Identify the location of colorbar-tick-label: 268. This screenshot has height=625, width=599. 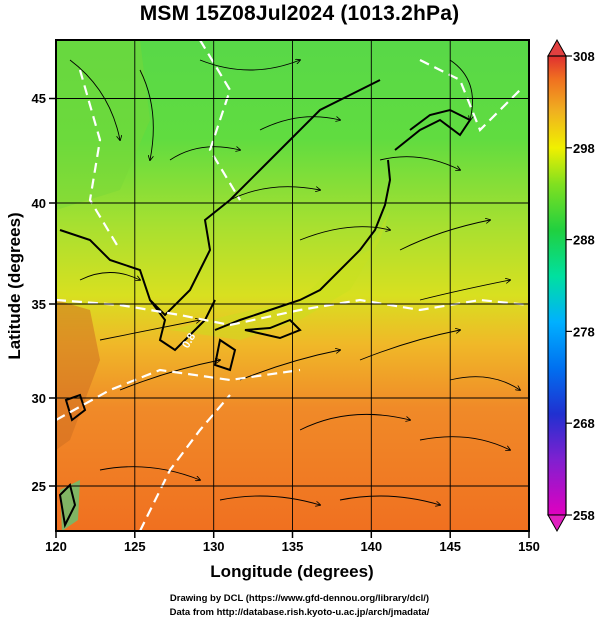
(584, 423).